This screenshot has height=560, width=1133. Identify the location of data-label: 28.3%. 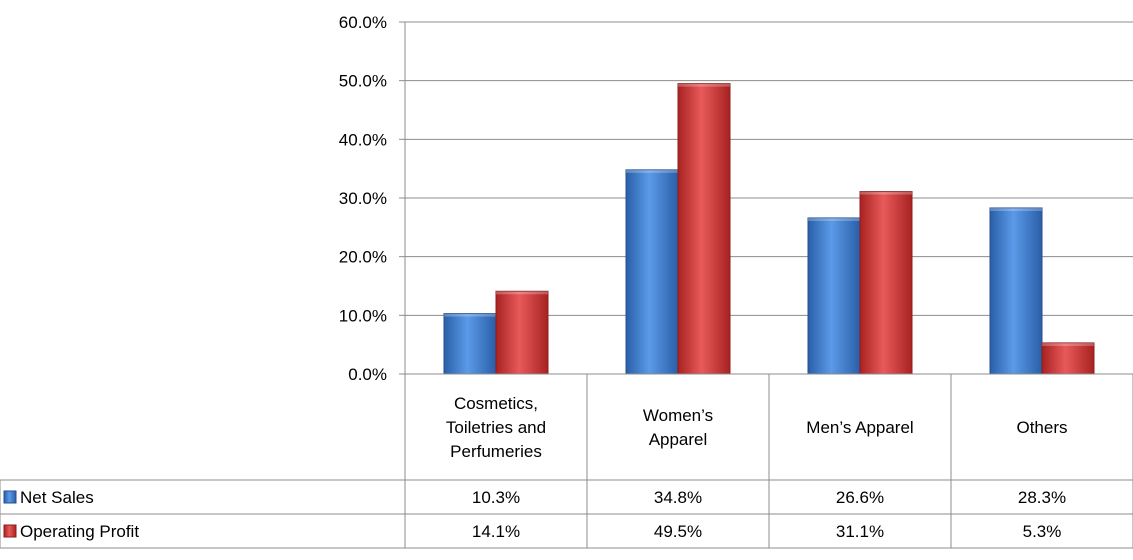
(1042, 497).